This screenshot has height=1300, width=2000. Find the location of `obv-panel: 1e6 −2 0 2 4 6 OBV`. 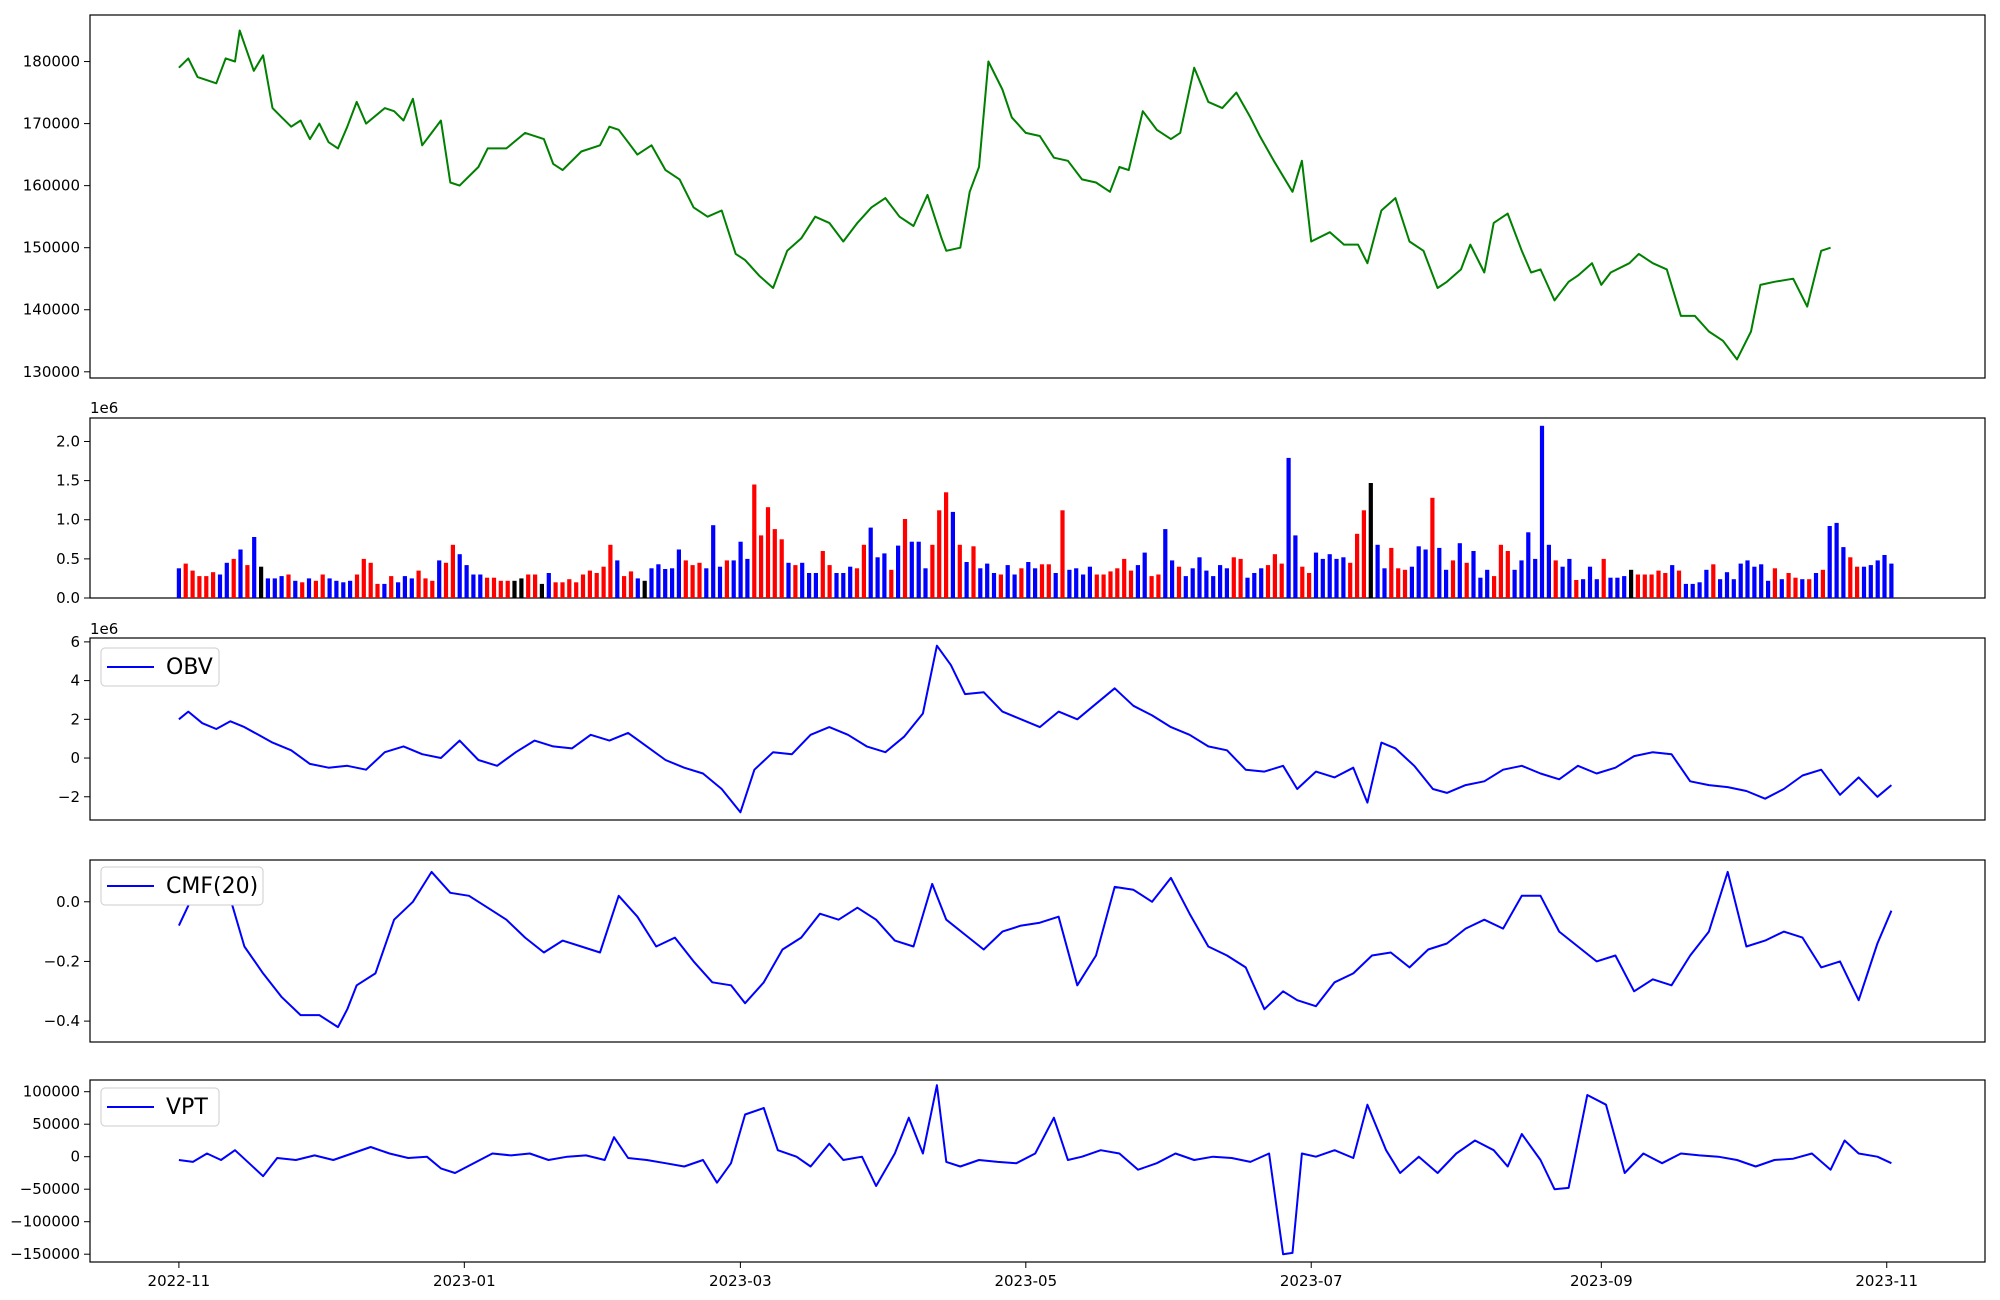

obv-panel: 1e6 −2 0 2 4 6 OBV is located at coordinates (1022, 720).